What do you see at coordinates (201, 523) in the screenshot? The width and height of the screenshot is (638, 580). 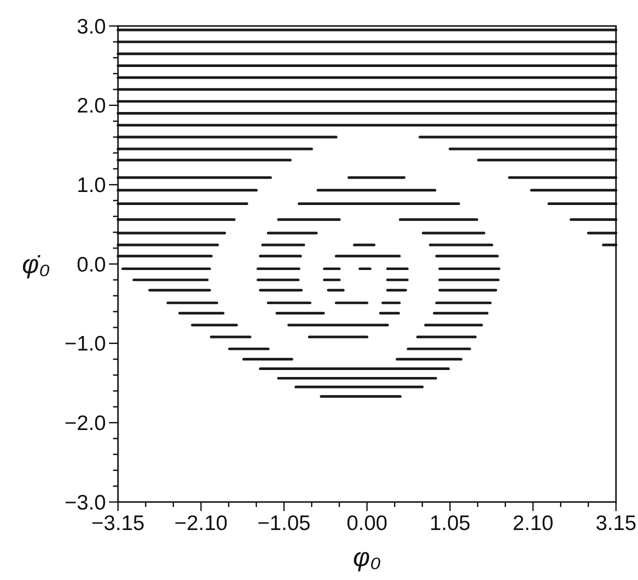 I see `x-tick-label: −2.10` at bounding box center [201, 523].